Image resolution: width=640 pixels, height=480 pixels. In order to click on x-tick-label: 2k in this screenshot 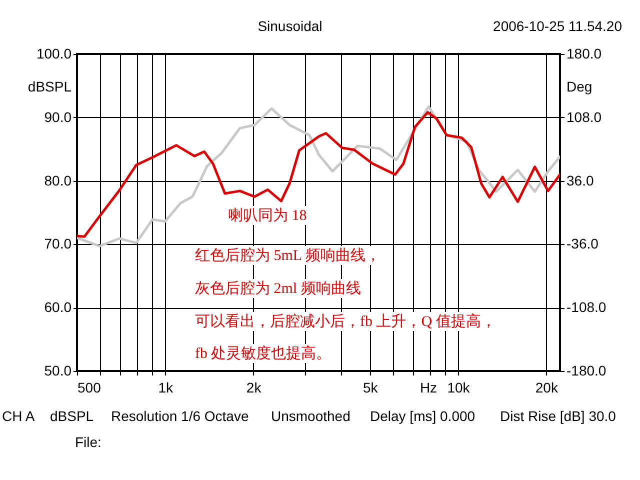, I will do `click(254, 388)`.